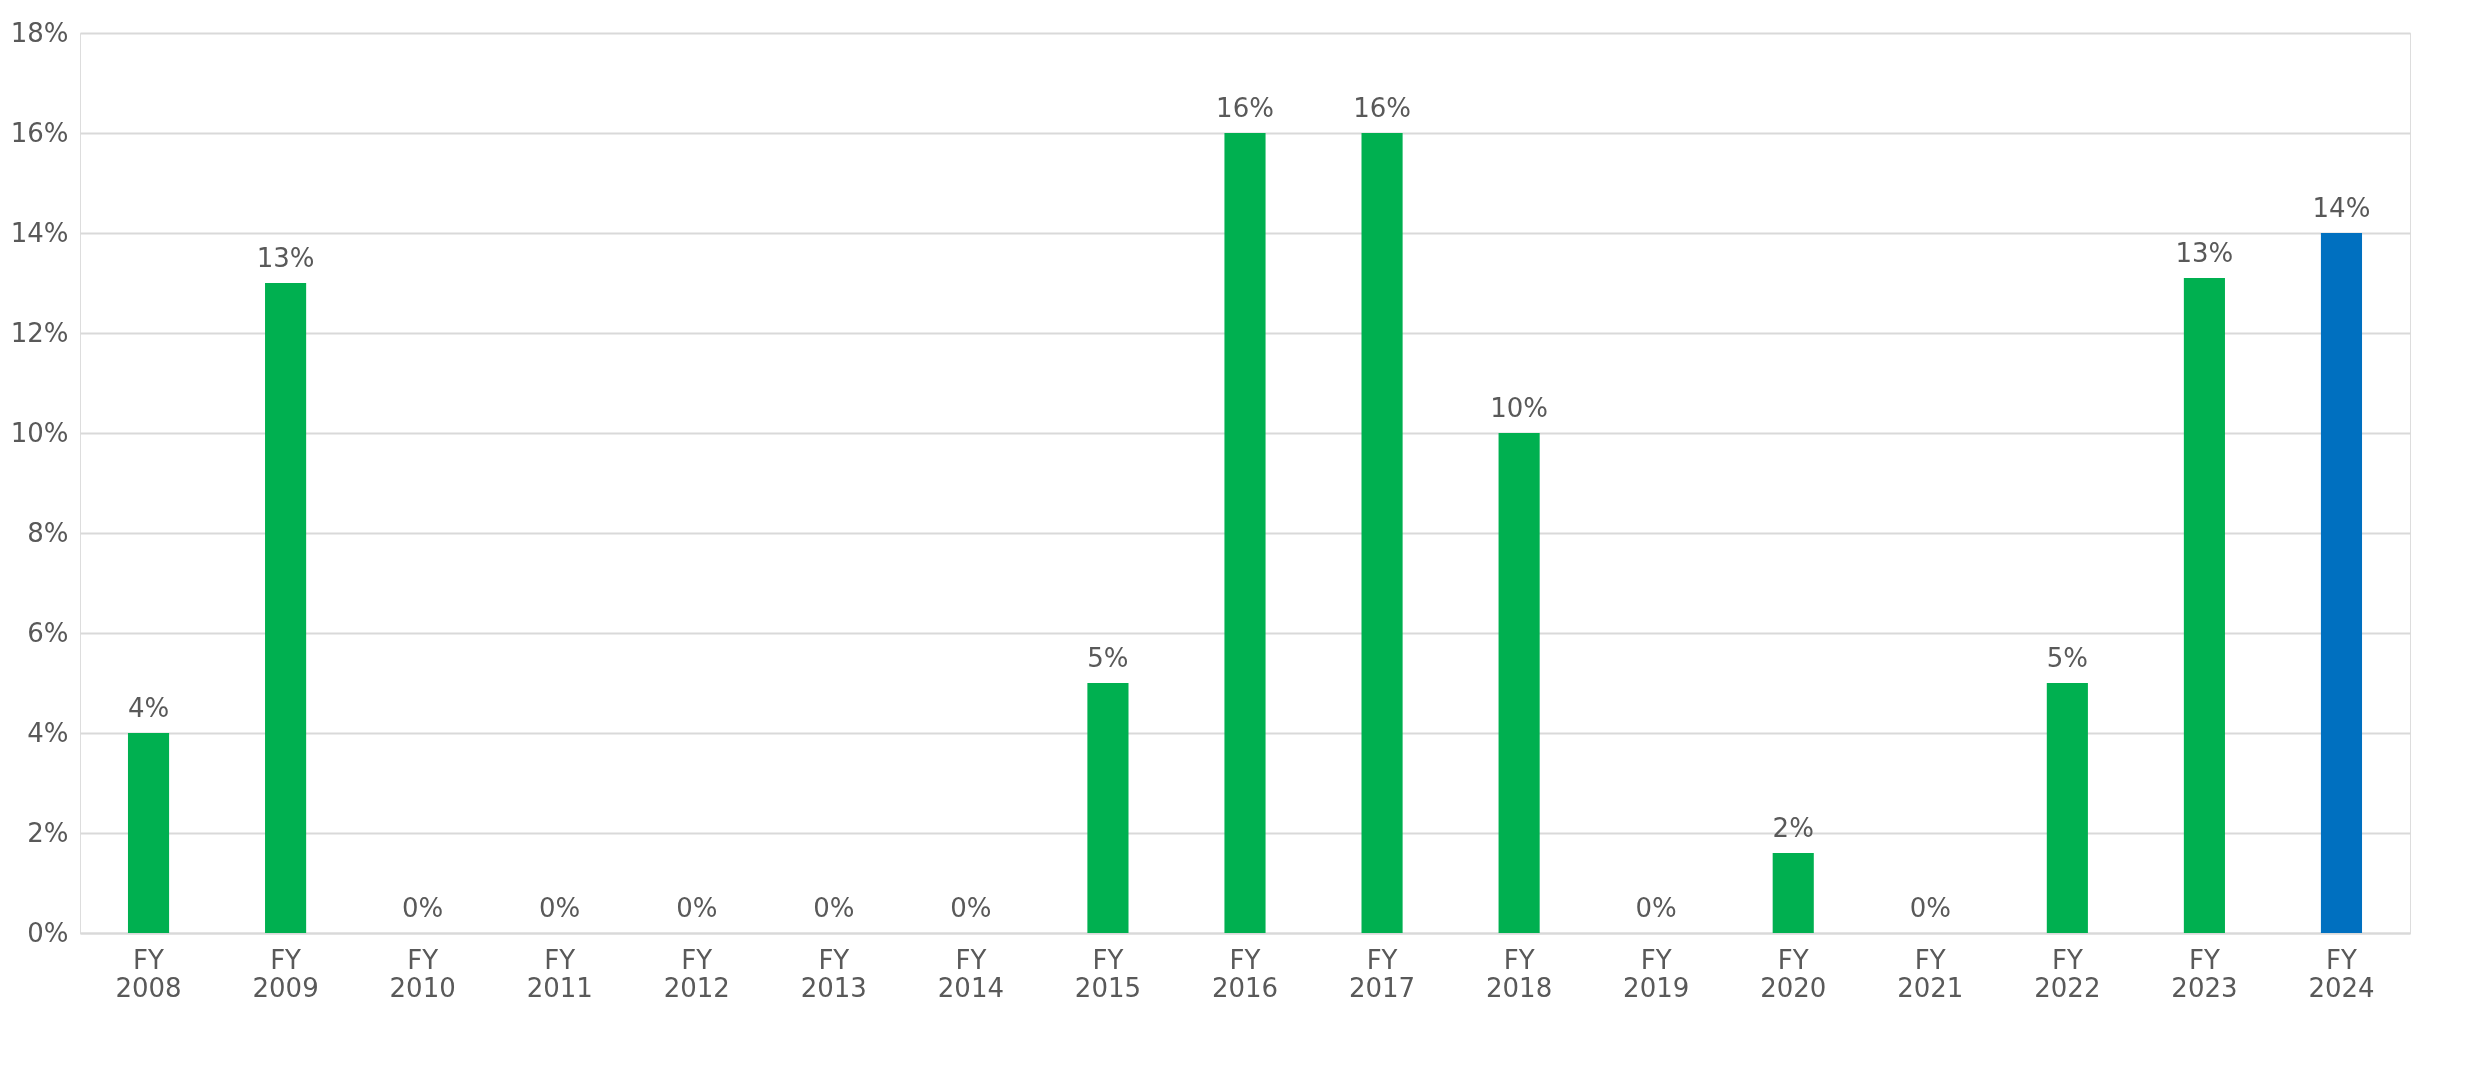 This screenshot has width=2468, height=1081. I want to click on x-tick-label: FY 2020, so click(1793, 973).